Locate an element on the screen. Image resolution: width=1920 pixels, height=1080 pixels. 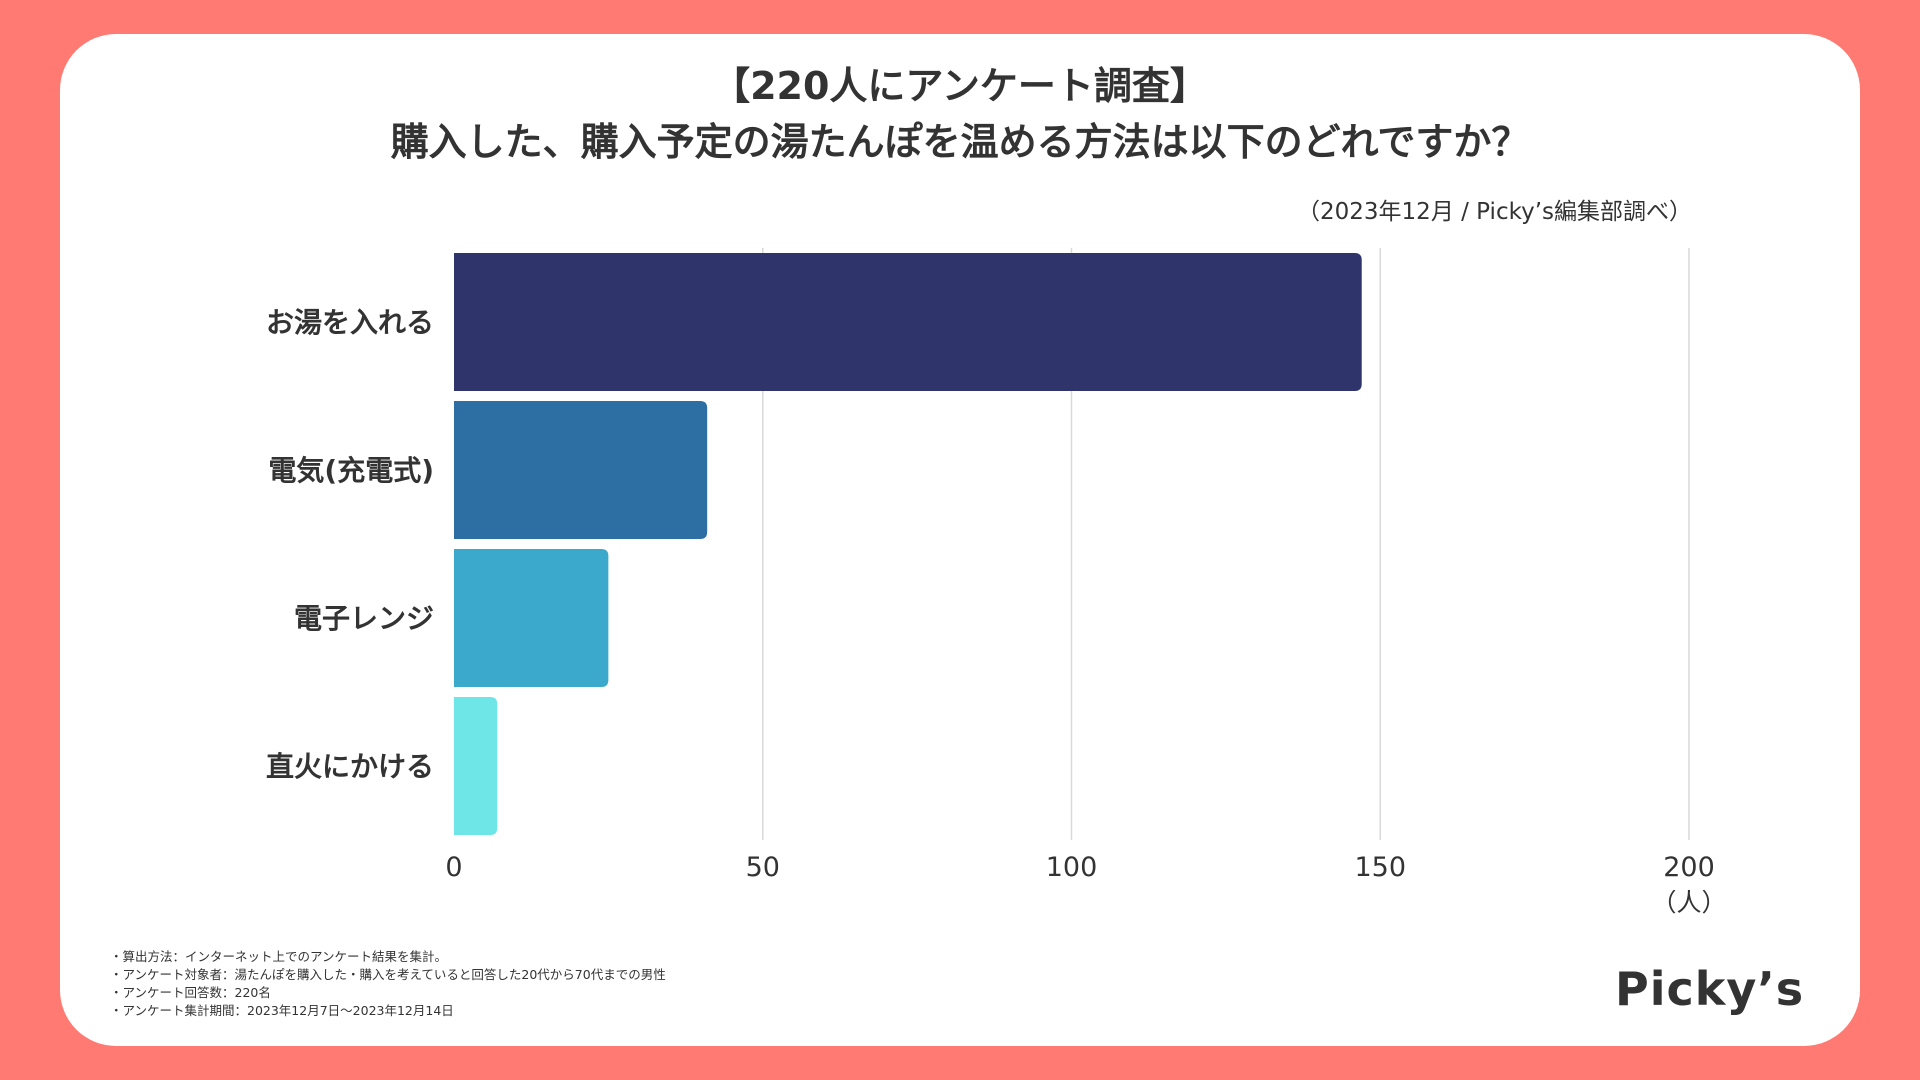
x-tick-layer: 0 50 100 150 200 （人） is located at coordinates (1085, 884).